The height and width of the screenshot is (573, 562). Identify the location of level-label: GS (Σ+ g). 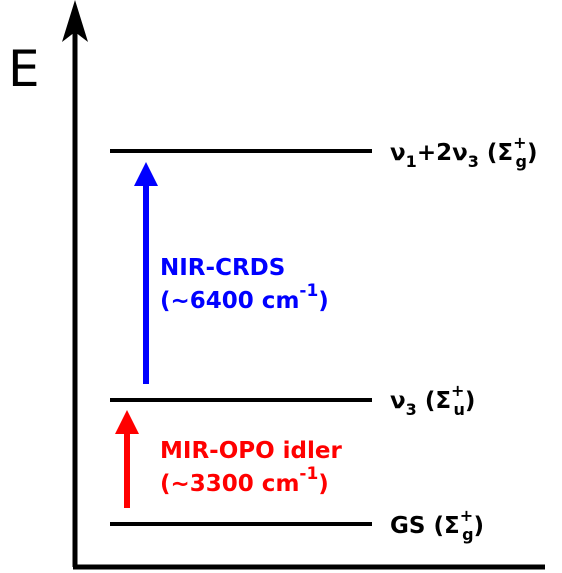
(437, 525).